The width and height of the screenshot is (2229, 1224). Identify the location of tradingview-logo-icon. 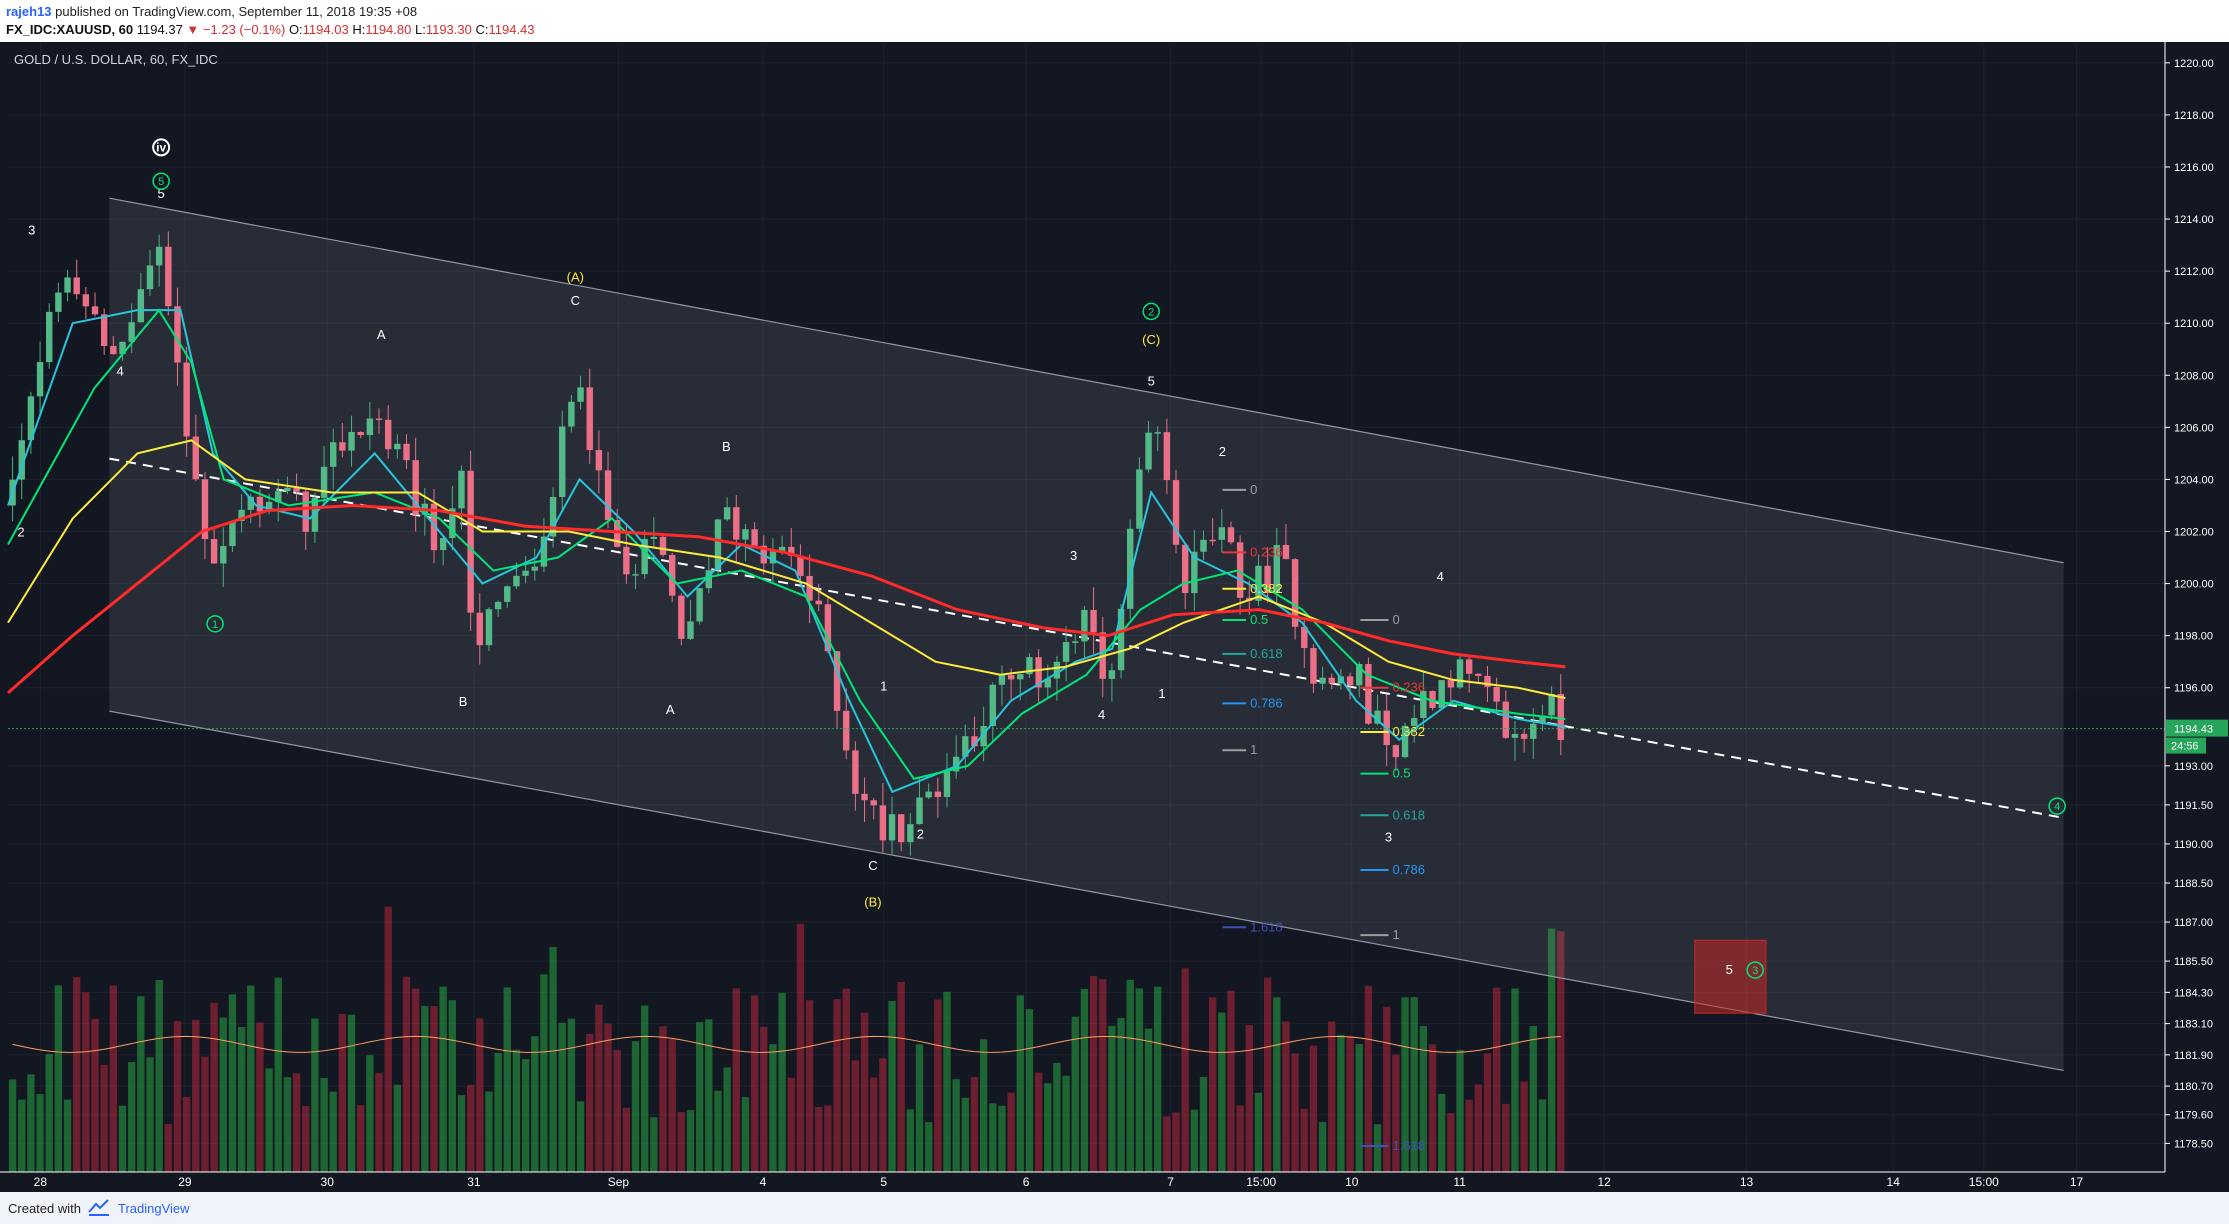
(98, 1207).